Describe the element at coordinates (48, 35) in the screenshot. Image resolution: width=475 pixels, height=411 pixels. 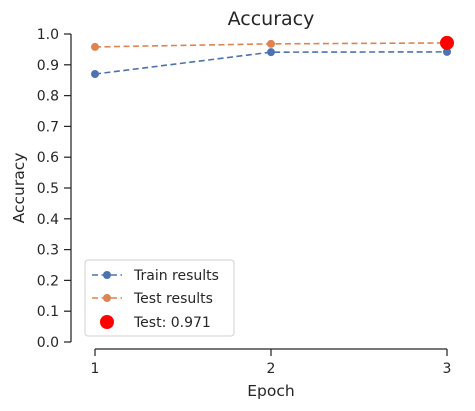
I see `y-tick-label: 1.0` at that location.